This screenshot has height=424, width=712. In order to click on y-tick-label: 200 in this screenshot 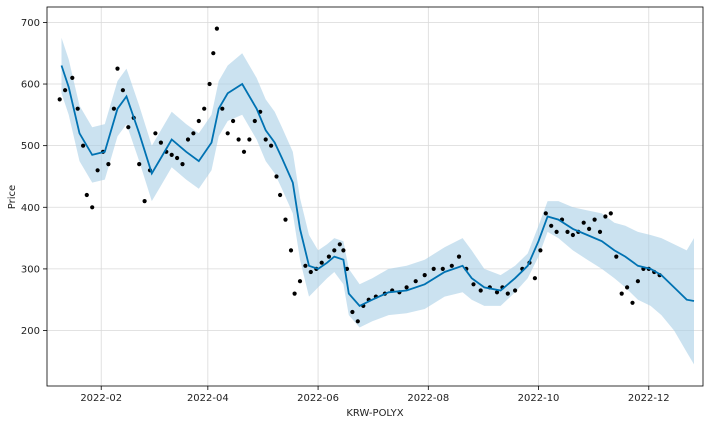, I will do `click(30, 331)`.